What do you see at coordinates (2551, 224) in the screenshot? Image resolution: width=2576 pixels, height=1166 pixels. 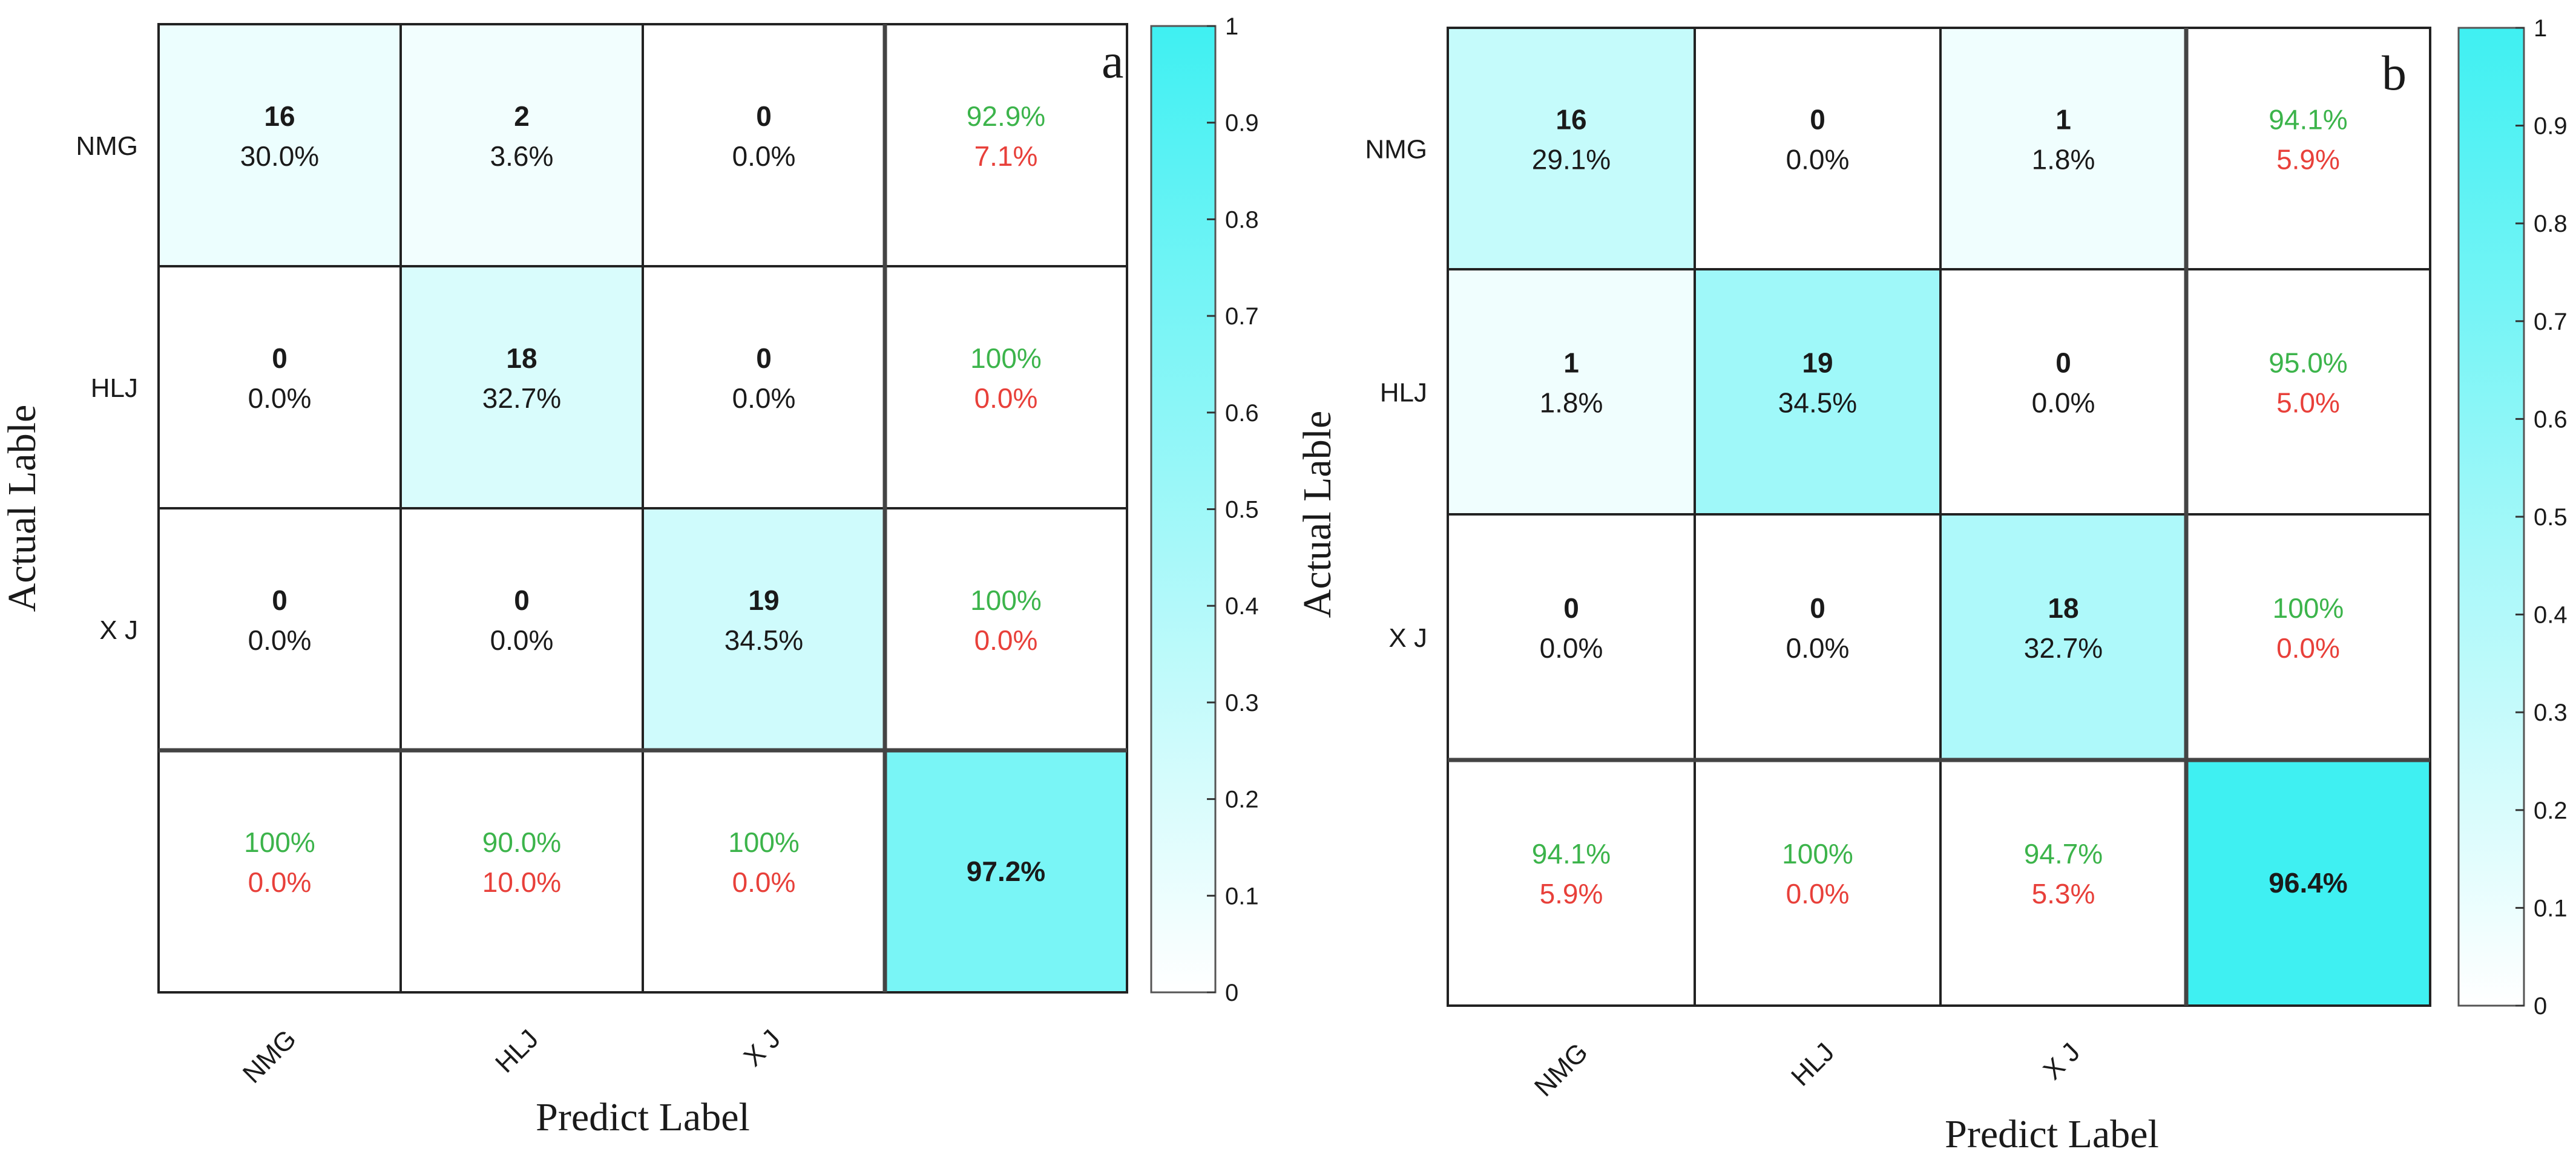 I see `colorbar-tick-label: 0.8` at bounding box center [2551, 224].